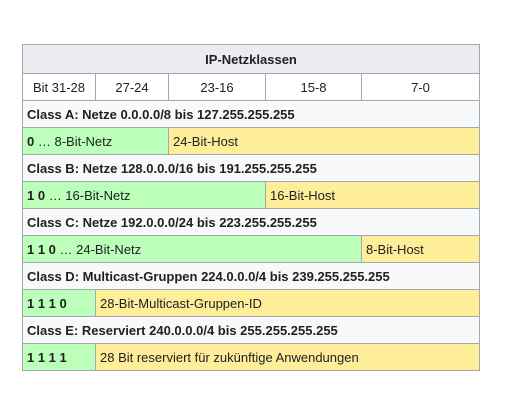  What do you see at coordinates (373, 195) in the screenshot?
I see `class-b-host-cell: 16-Bit-Host` at bounding box center [373, 195].